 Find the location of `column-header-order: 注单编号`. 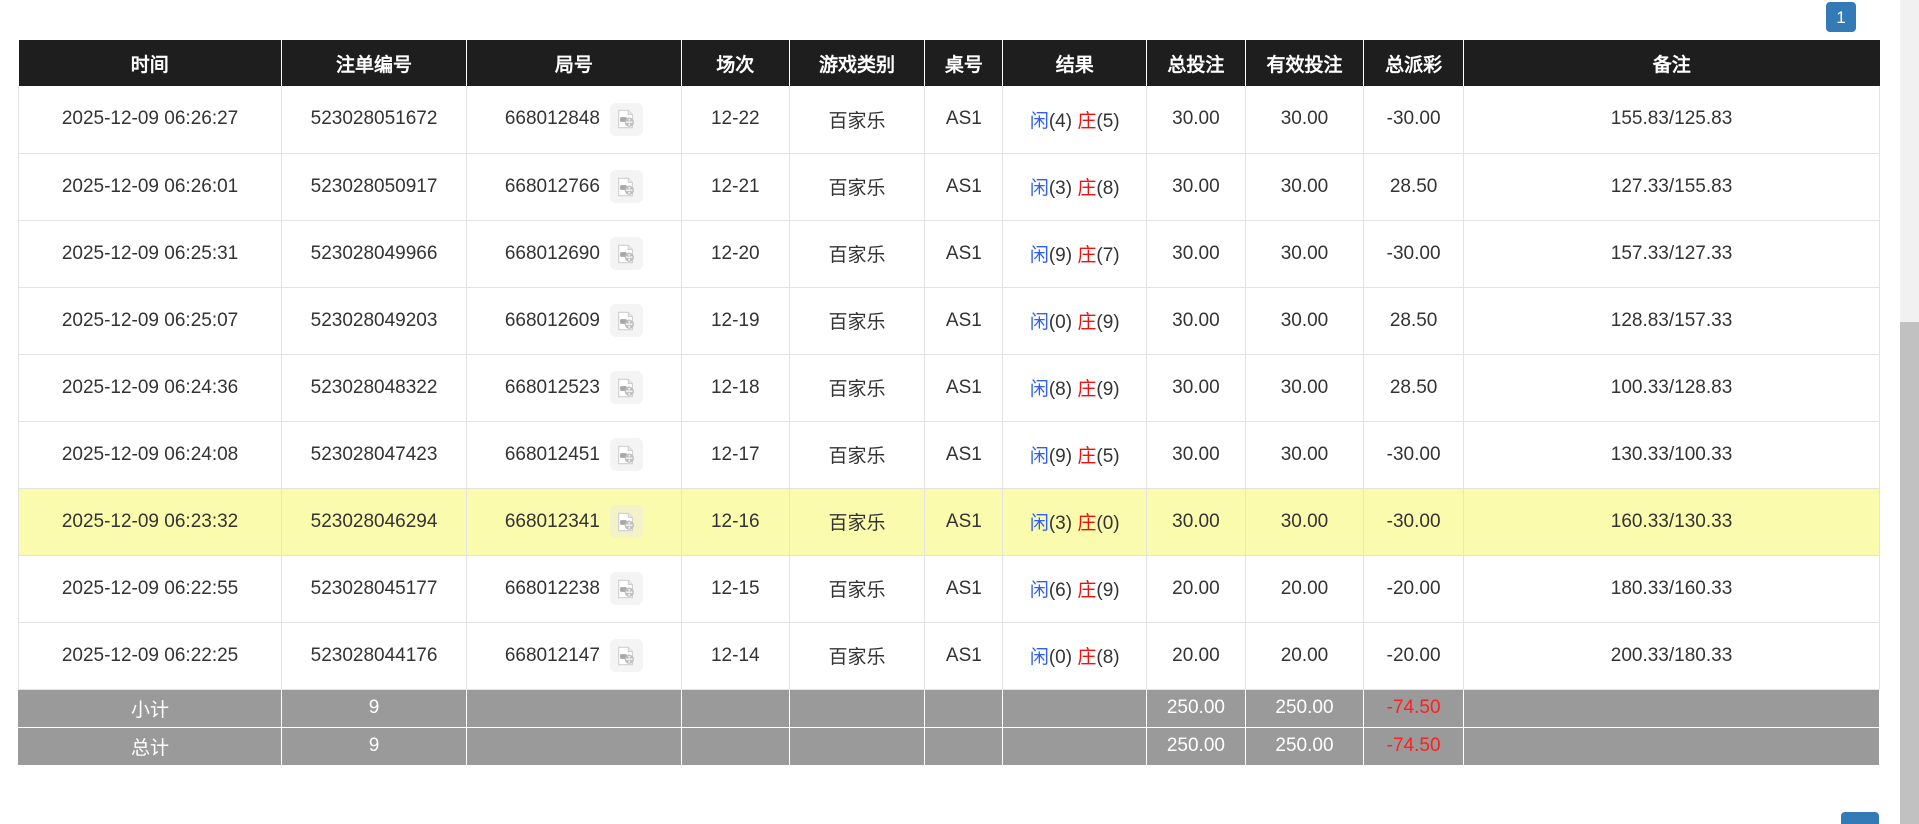

column-header-order: 注单编号 is located at coordinates (374, 63).